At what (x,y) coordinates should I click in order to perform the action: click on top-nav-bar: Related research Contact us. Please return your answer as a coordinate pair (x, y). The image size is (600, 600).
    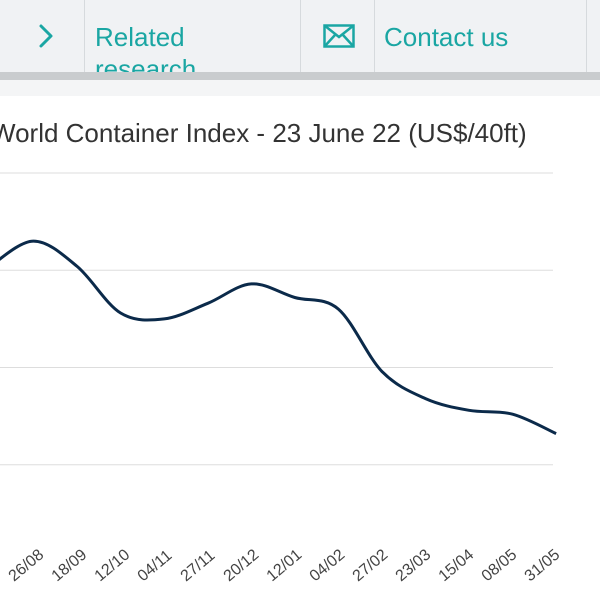
    Looking at the image, I should click on (300, 42).